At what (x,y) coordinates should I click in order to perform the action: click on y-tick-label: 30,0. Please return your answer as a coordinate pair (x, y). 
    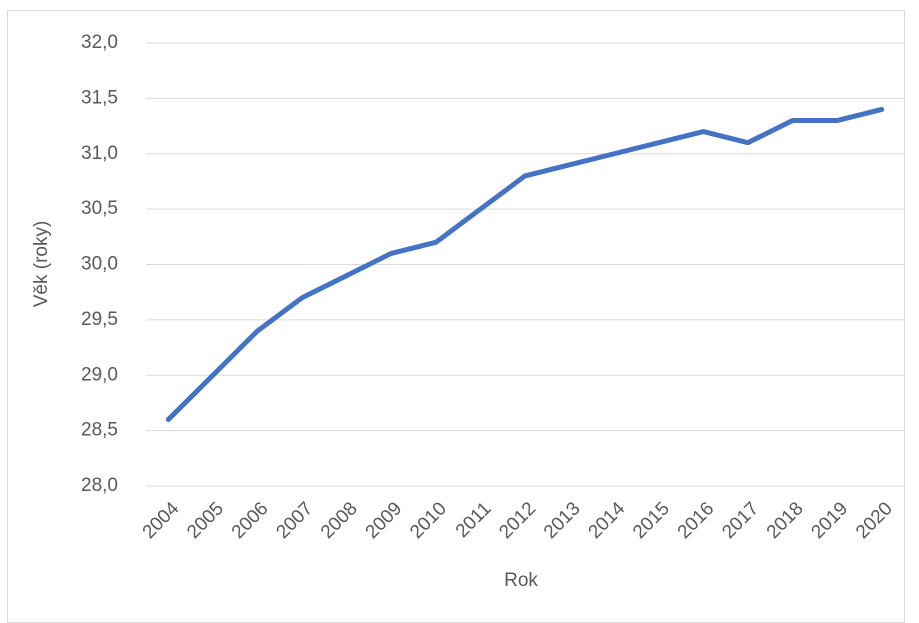
    Looking at the image, I should click on (99, 264).